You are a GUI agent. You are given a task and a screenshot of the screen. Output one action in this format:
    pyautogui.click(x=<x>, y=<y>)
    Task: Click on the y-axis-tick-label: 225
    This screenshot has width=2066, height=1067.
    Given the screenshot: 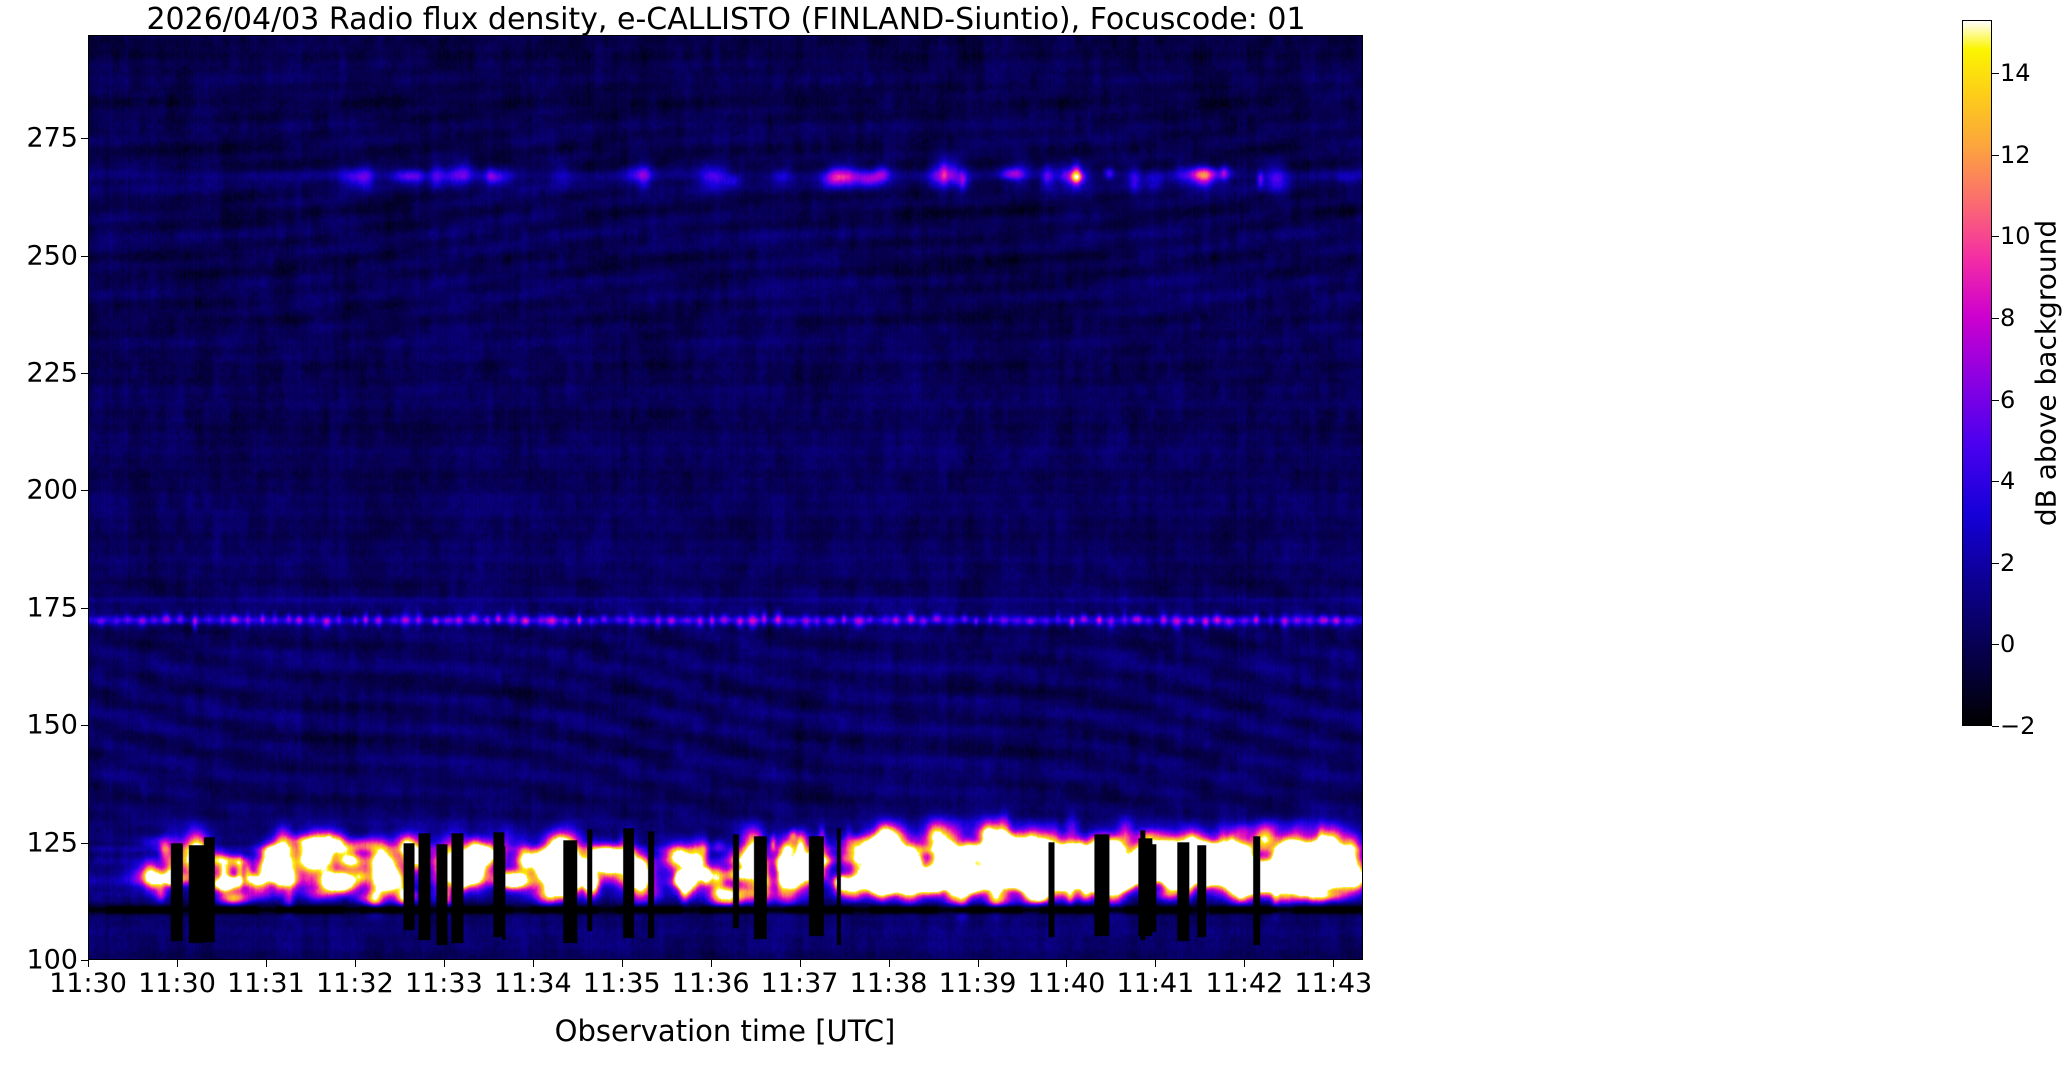 What is the action you would take?
    pyautogui.click(x=52, y=373)
    